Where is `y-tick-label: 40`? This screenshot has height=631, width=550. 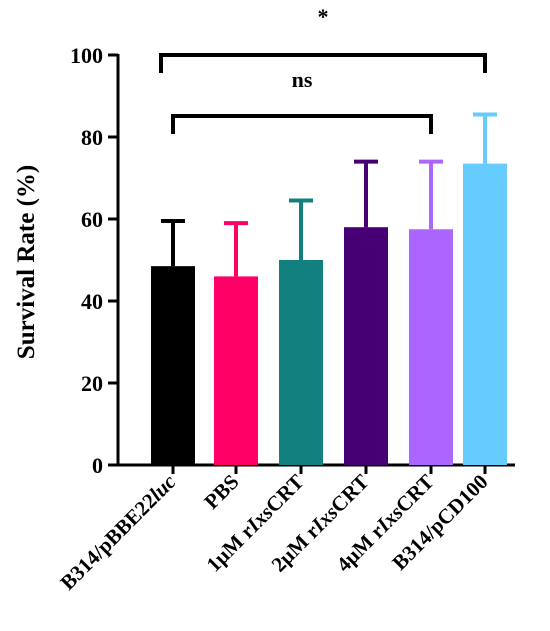 y-tick-label: 40 is located at coordinates (92, 301).